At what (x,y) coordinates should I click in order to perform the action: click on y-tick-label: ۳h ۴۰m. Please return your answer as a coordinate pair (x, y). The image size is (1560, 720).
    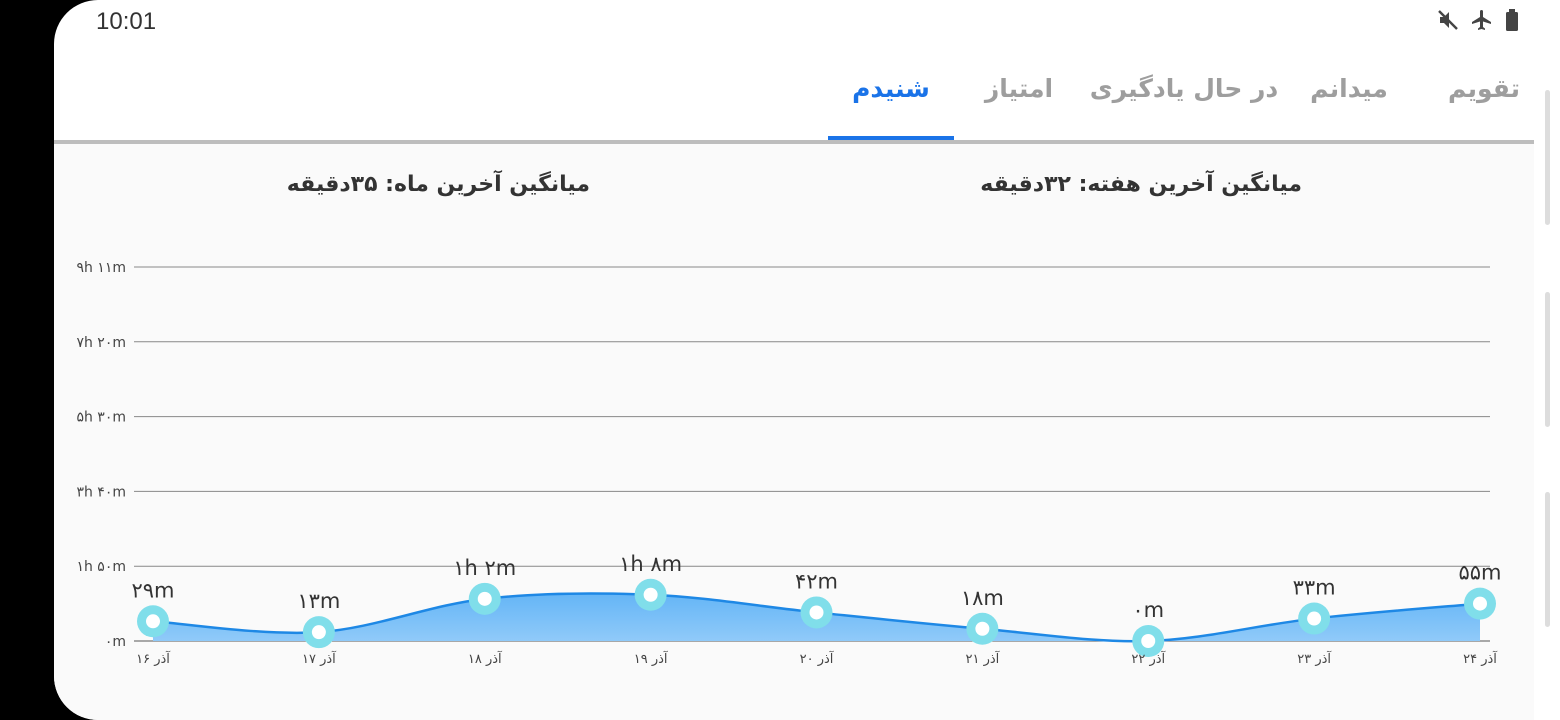
    Looking at the image, I should click on (101, 492).